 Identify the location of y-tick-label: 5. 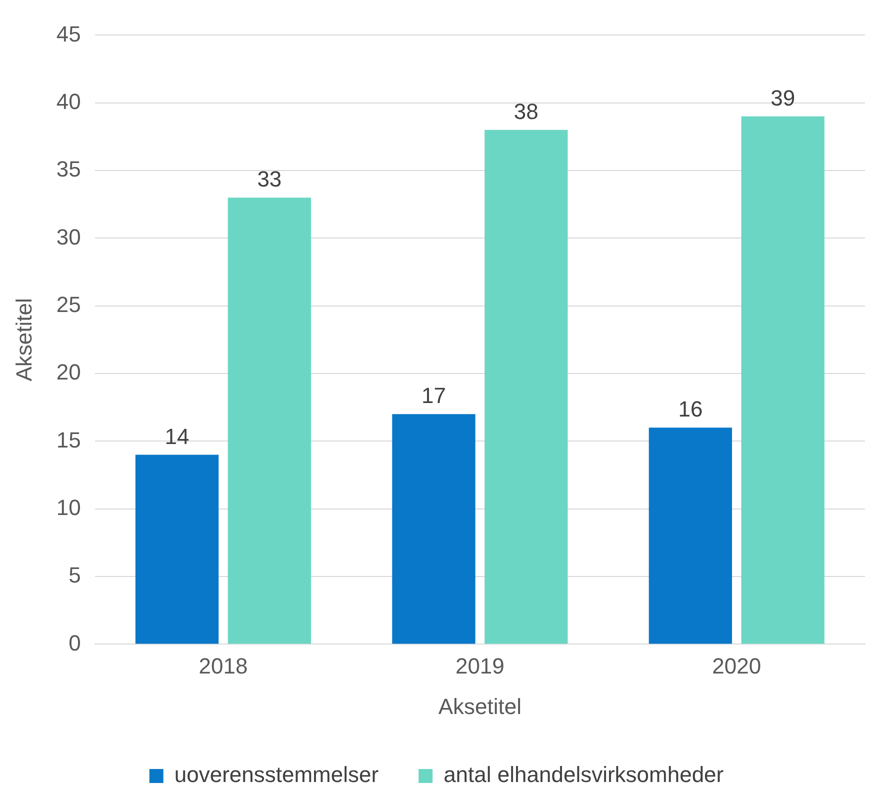
(74, 575).